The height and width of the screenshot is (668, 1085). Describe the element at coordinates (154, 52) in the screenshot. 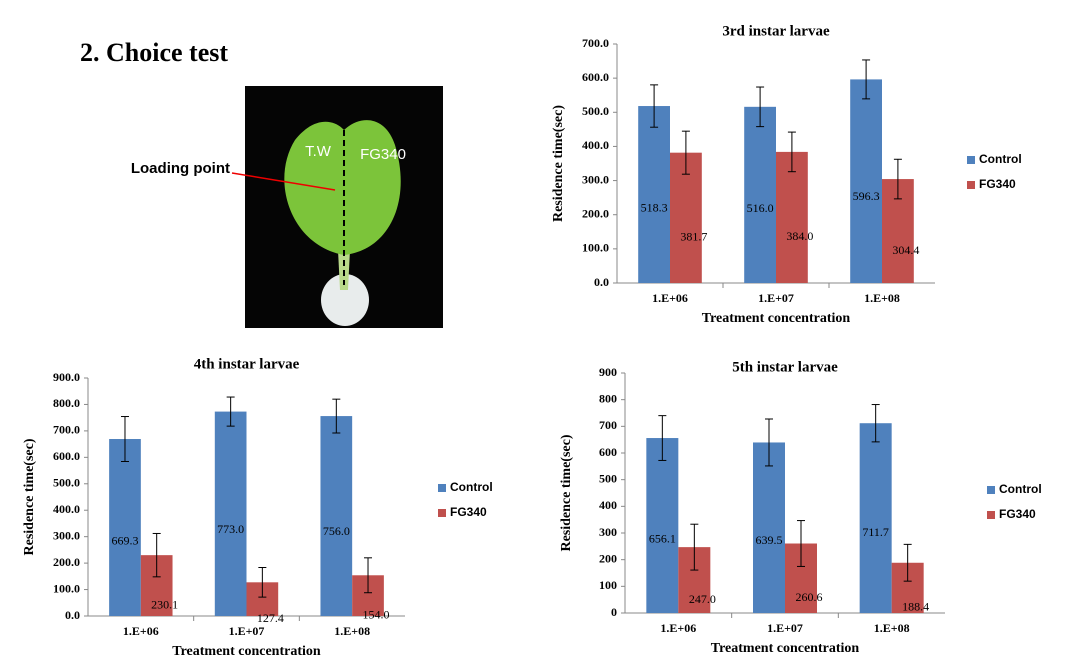

I see `heading: 2. Choice test` at that location.